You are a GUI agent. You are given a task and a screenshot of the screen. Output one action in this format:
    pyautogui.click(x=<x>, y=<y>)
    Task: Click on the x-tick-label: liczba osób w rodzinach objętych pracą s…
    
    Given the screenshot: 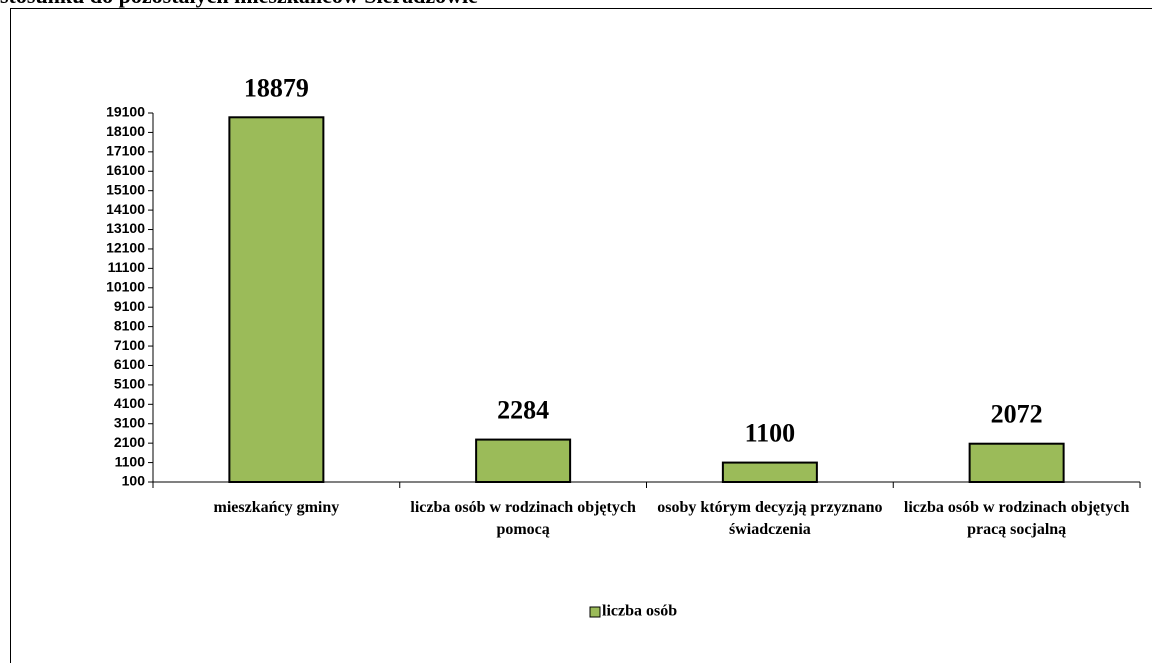 What is the action you would take?
    pyautogui.click(x=1016, y=518)
    